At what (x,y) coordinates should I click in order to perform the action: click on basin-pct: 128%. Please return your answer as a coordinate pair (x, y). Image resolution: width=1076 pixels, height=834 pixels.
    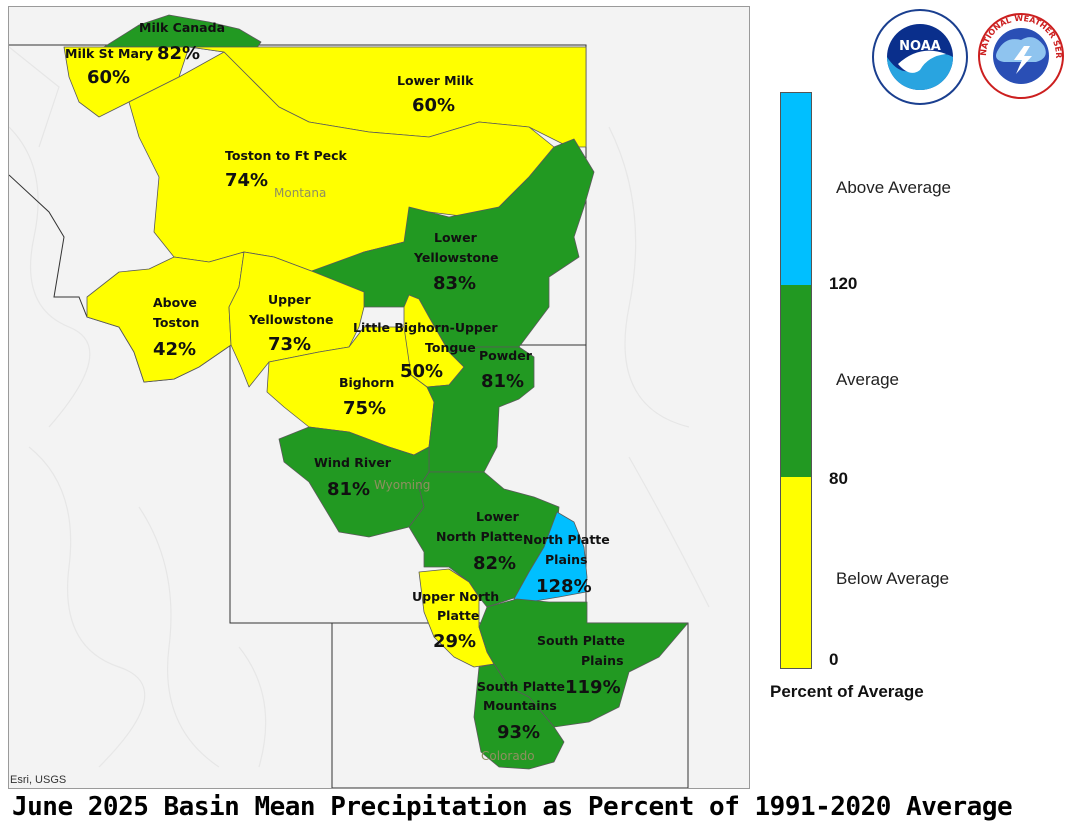
    Looking at the image, I should click on (564, 586).